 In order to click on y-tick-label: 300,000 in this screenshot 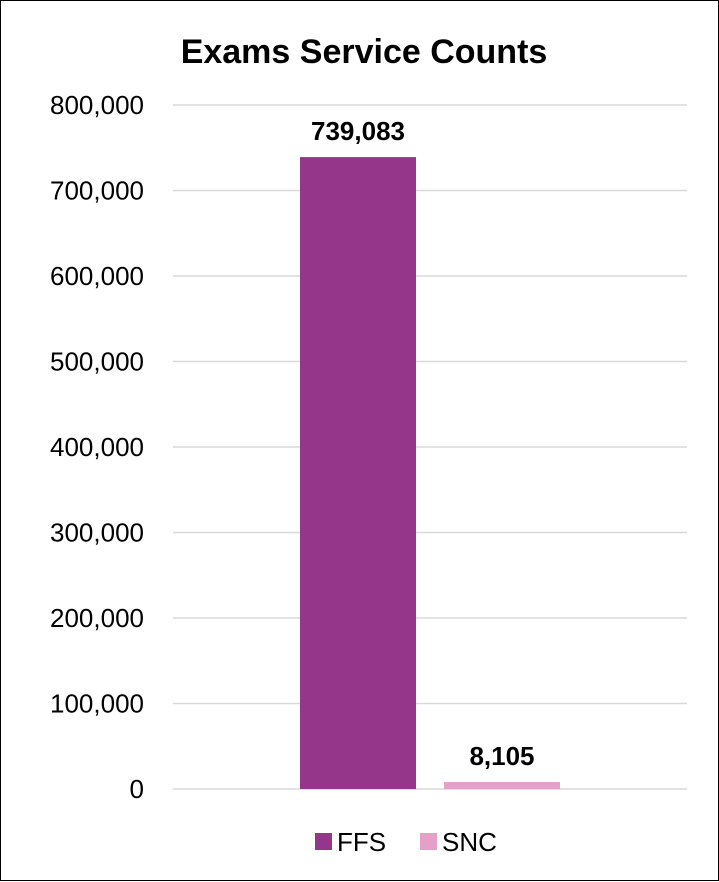, I will do `click(97, 533)`.